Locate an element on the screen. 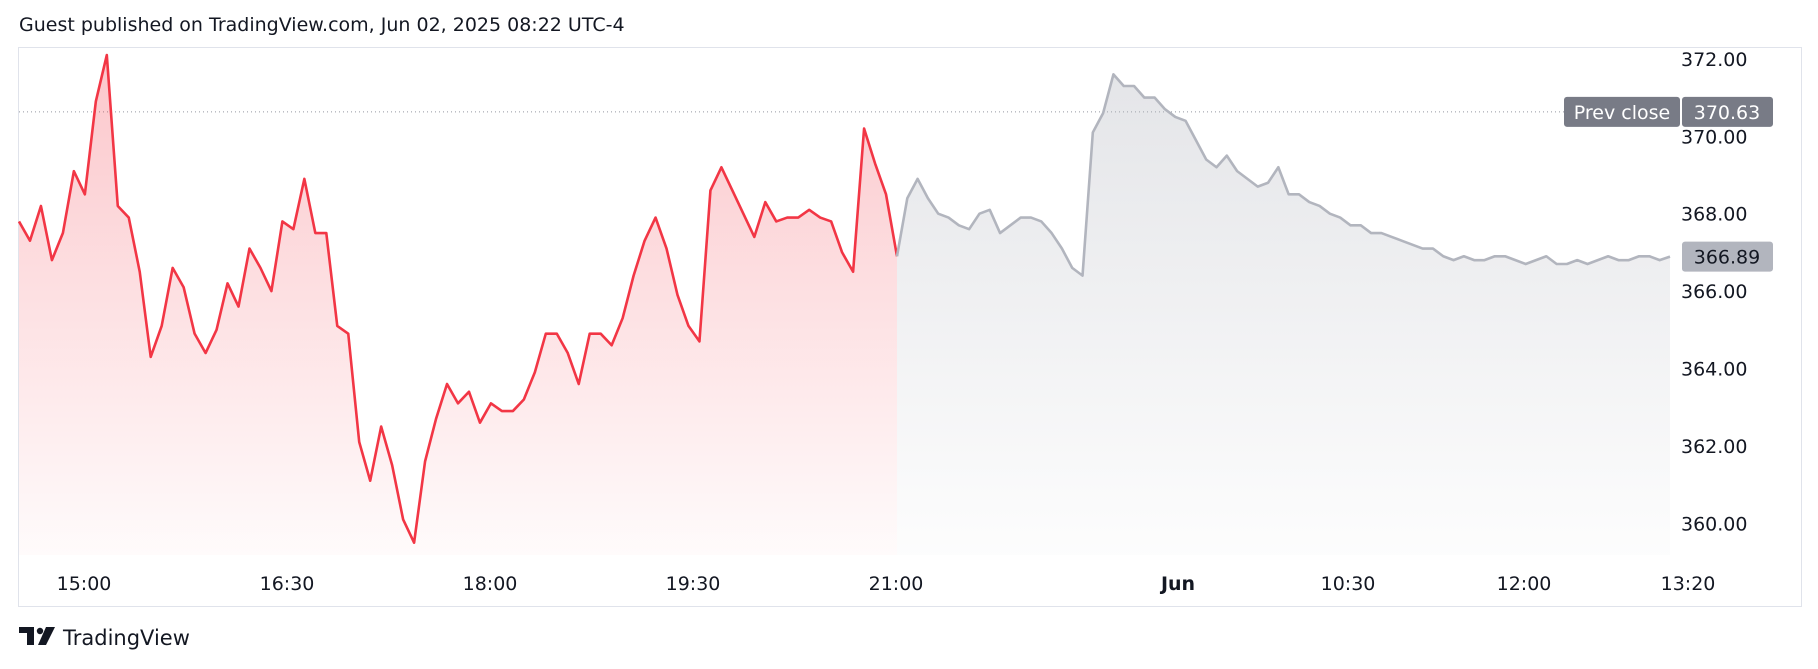 The width and height of the screenshot is (1818, 669). y-tick-label: 362.00 is located at coordinates (1714, 447).